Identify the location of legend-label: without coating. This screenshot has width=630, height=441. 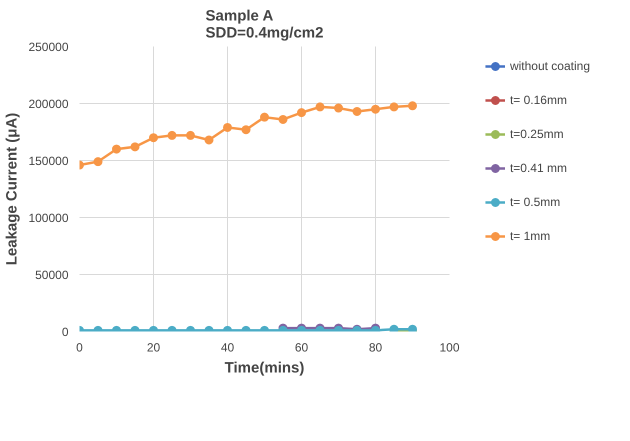
(550, 66).